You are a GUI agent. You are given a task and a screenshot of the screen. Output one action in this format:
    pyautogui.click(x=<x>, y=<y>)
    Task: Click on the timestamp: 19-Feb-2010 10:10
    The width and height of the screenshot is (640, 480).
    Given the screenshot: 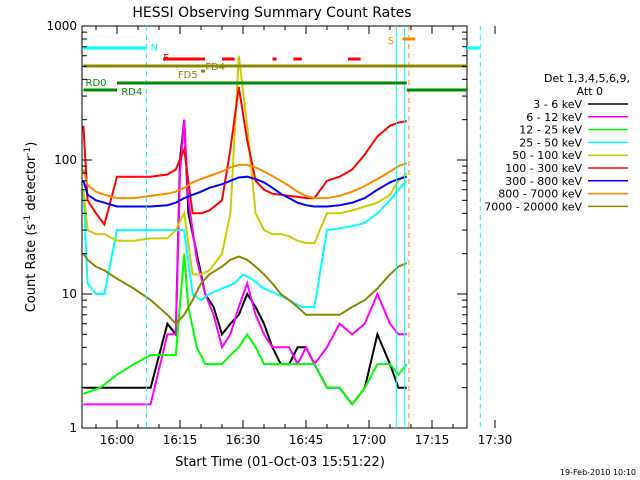 What is the action you would take?
    pyautogui.click(x=598, y=472)
    